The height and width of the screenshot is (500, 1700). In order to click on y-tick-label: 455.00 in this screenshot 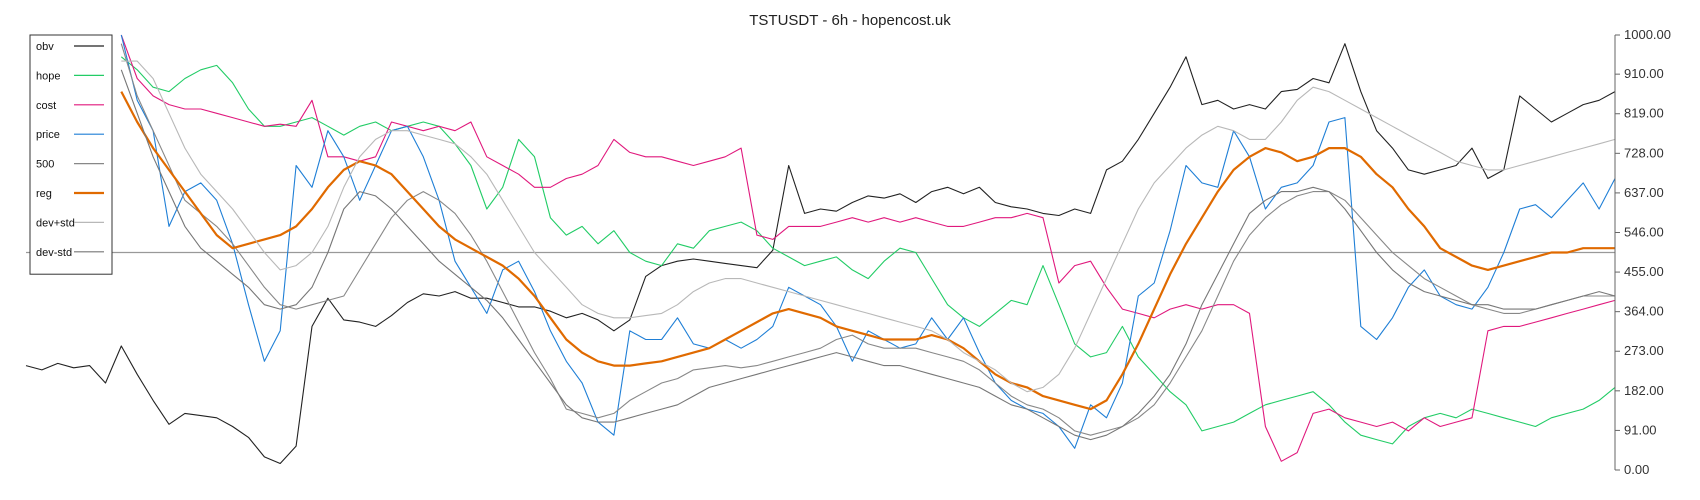, I will do `click(1644, 271)`.